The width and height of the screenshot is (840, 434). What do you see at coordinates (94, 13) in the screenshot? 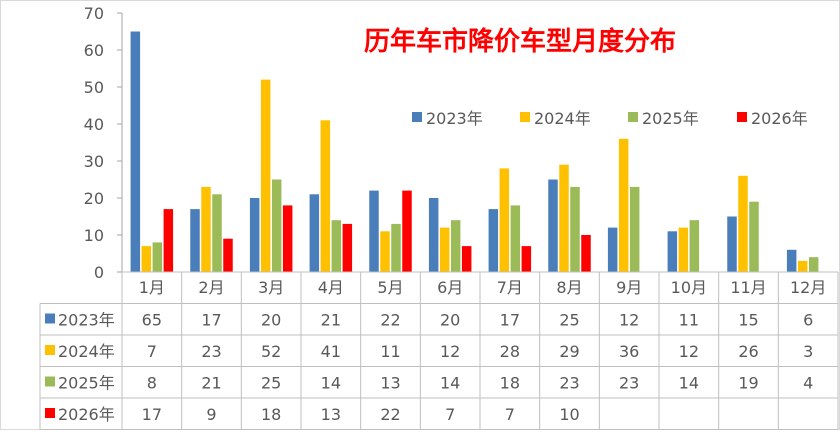
I see `y-tick-label: 70` at bounding box center [94, 13].